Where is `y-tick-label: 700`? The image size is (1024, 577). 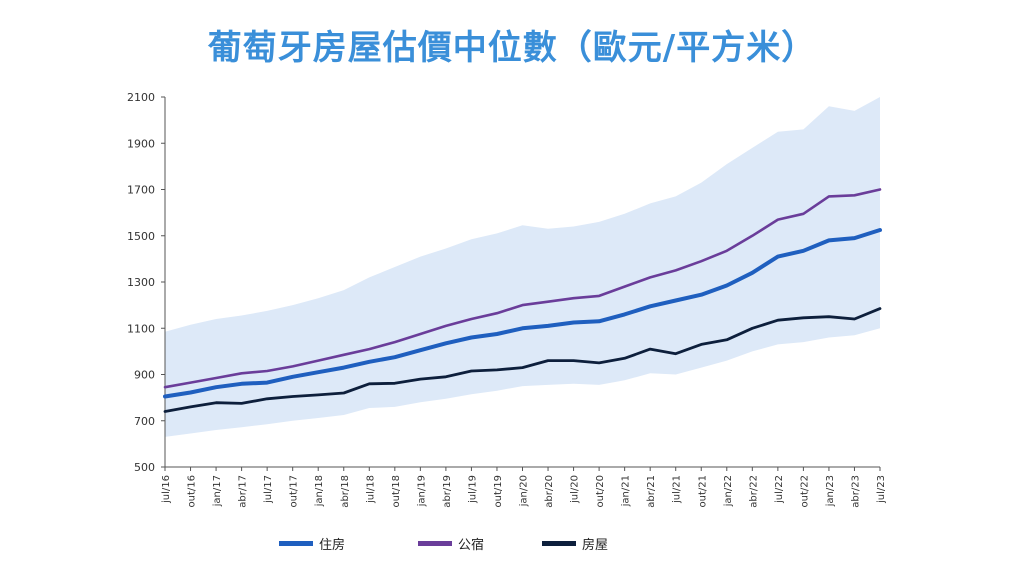
y-tick-label: 700 is located at coordinates (144, 421).